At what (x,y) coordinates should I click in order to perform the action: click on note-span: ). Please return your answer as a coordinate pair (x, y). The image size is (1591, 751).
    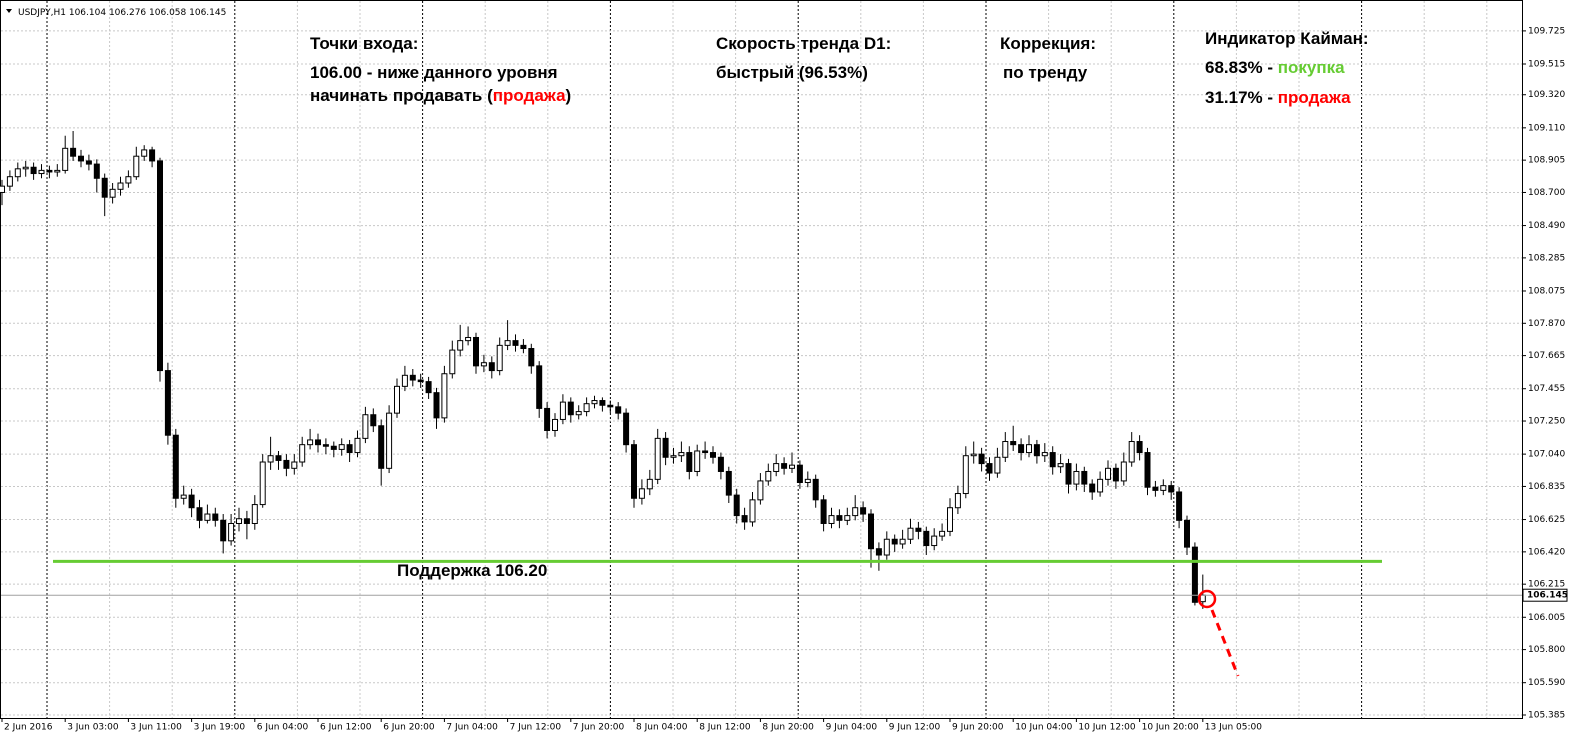
    Looking at the image, I should click on (569, 95).